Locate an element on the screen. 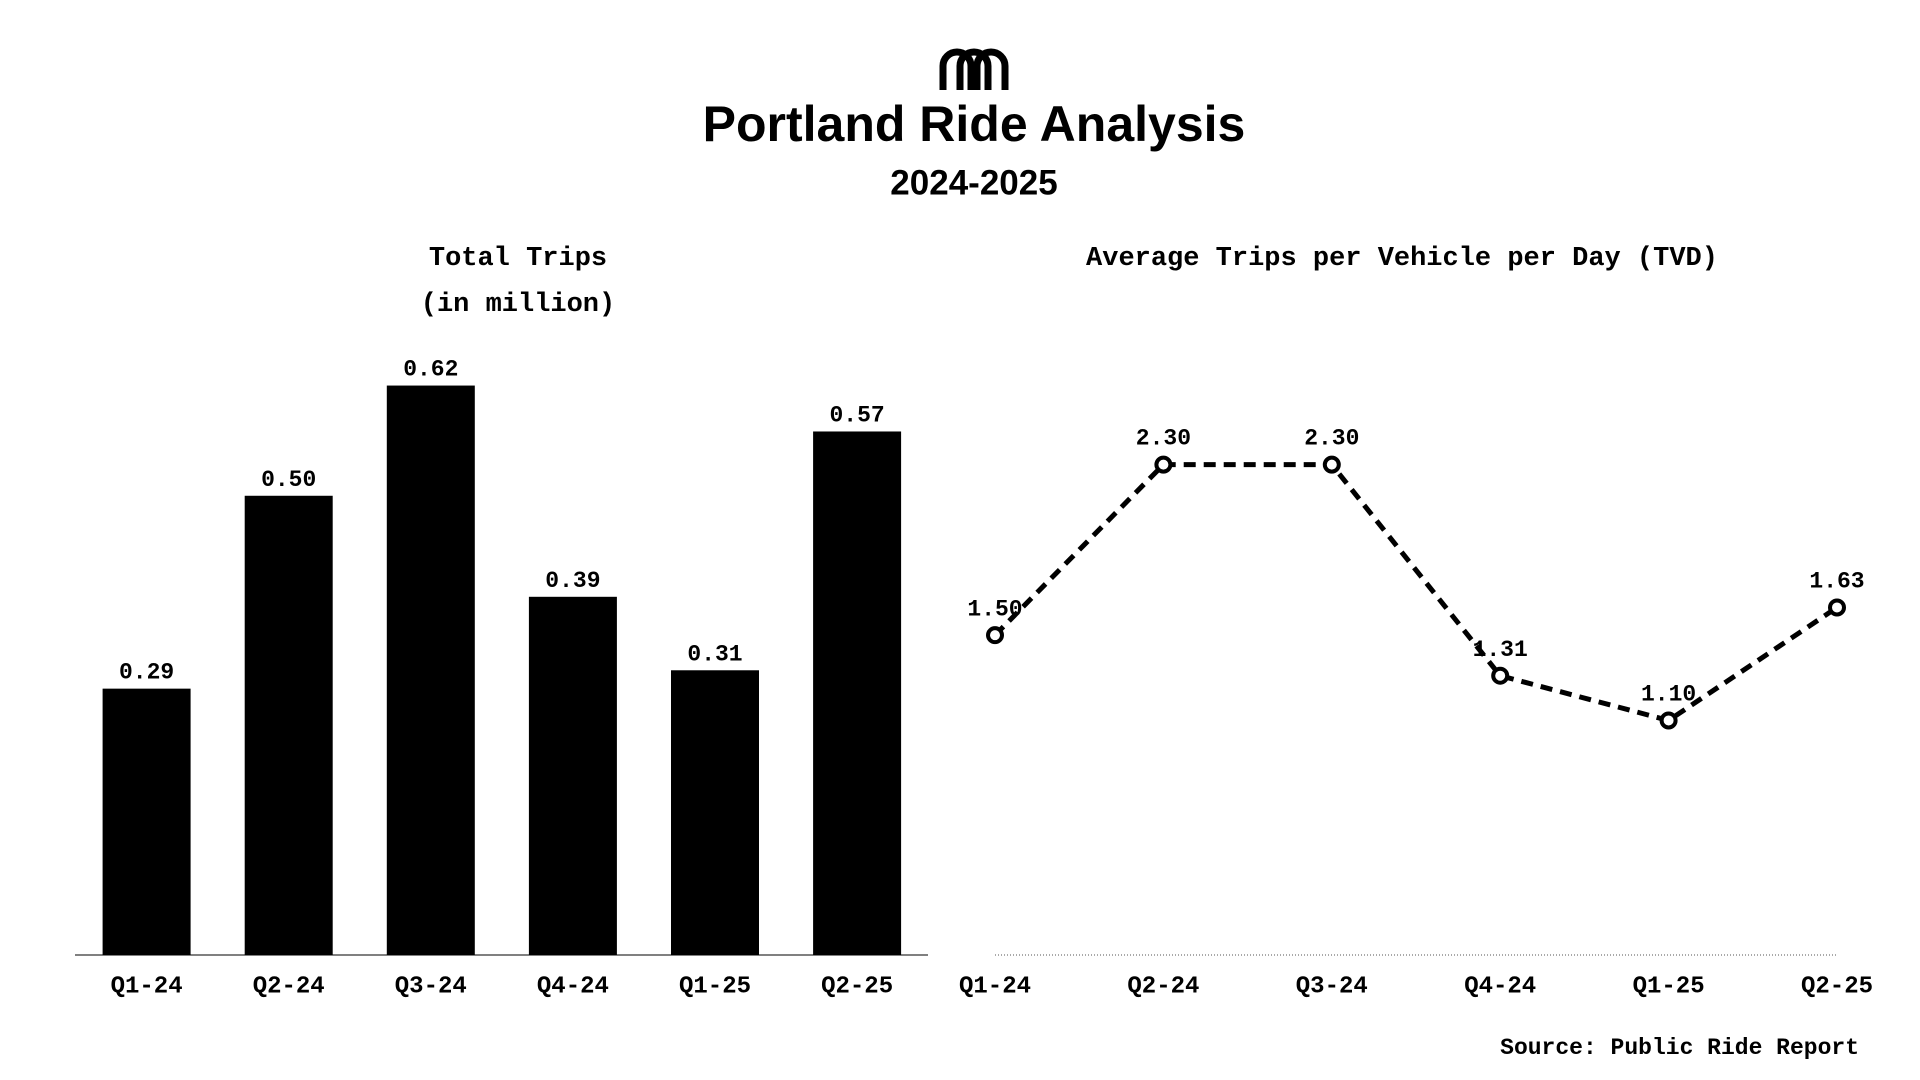 The width and height of the screenshot is (1920, 1080). value-label: 1.10 is located at coordinates (1668, 695).